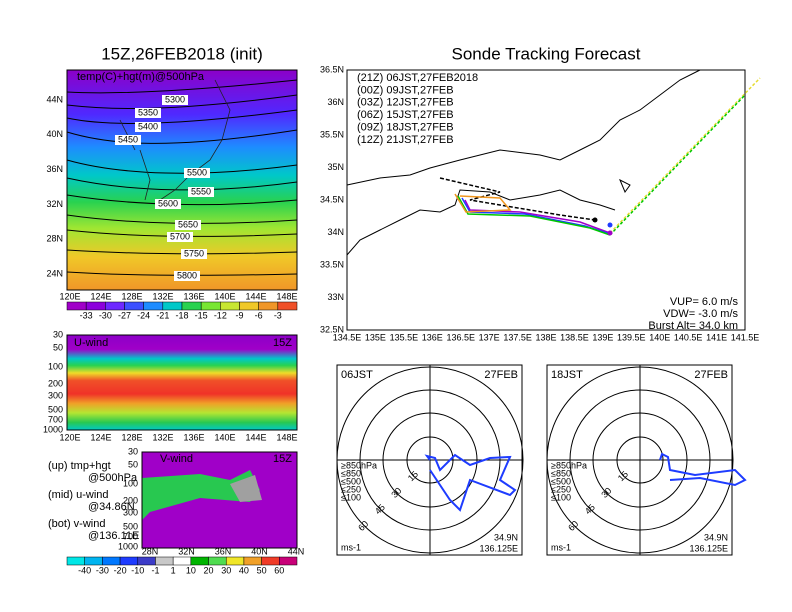 This screenshot has width=792, height=612. I want to click on lon-label: 141E, so click(716, 337).